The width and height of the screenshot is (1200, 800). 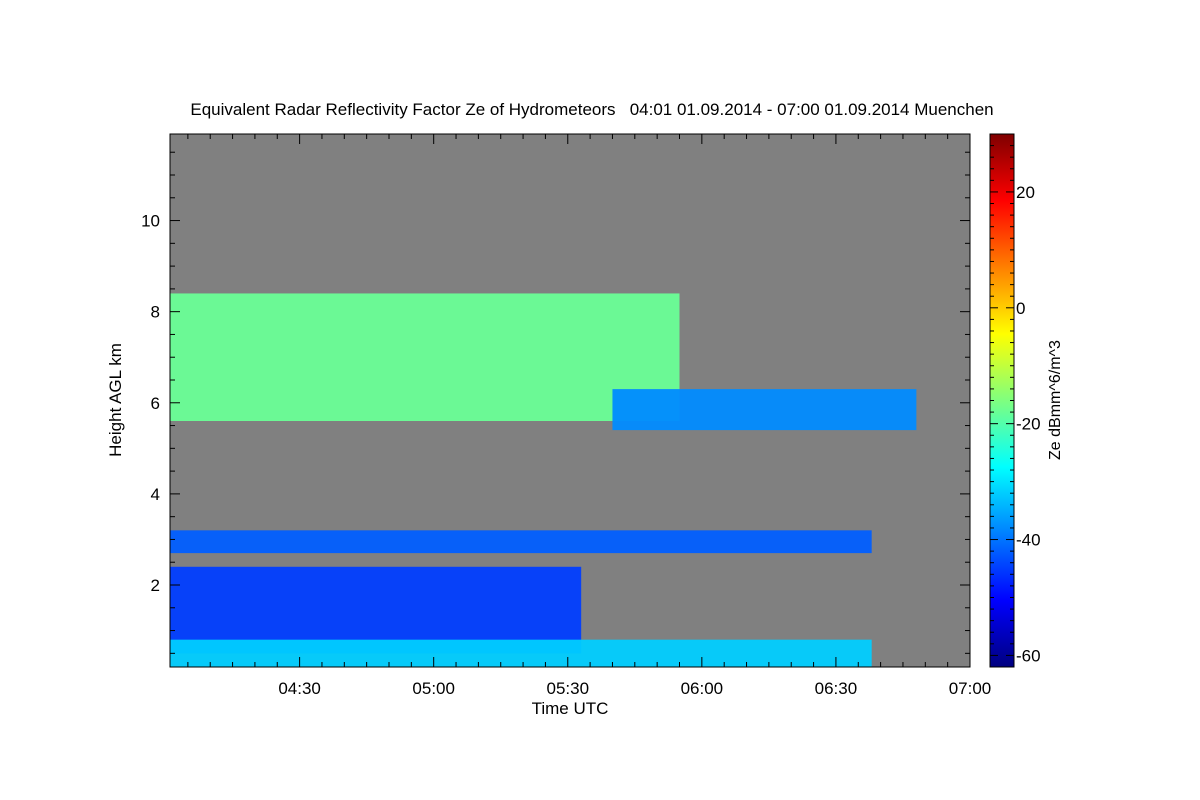 I want to click on colorbar-axis: -60 -40 -20 0 20, so click(x=1015, y=400).